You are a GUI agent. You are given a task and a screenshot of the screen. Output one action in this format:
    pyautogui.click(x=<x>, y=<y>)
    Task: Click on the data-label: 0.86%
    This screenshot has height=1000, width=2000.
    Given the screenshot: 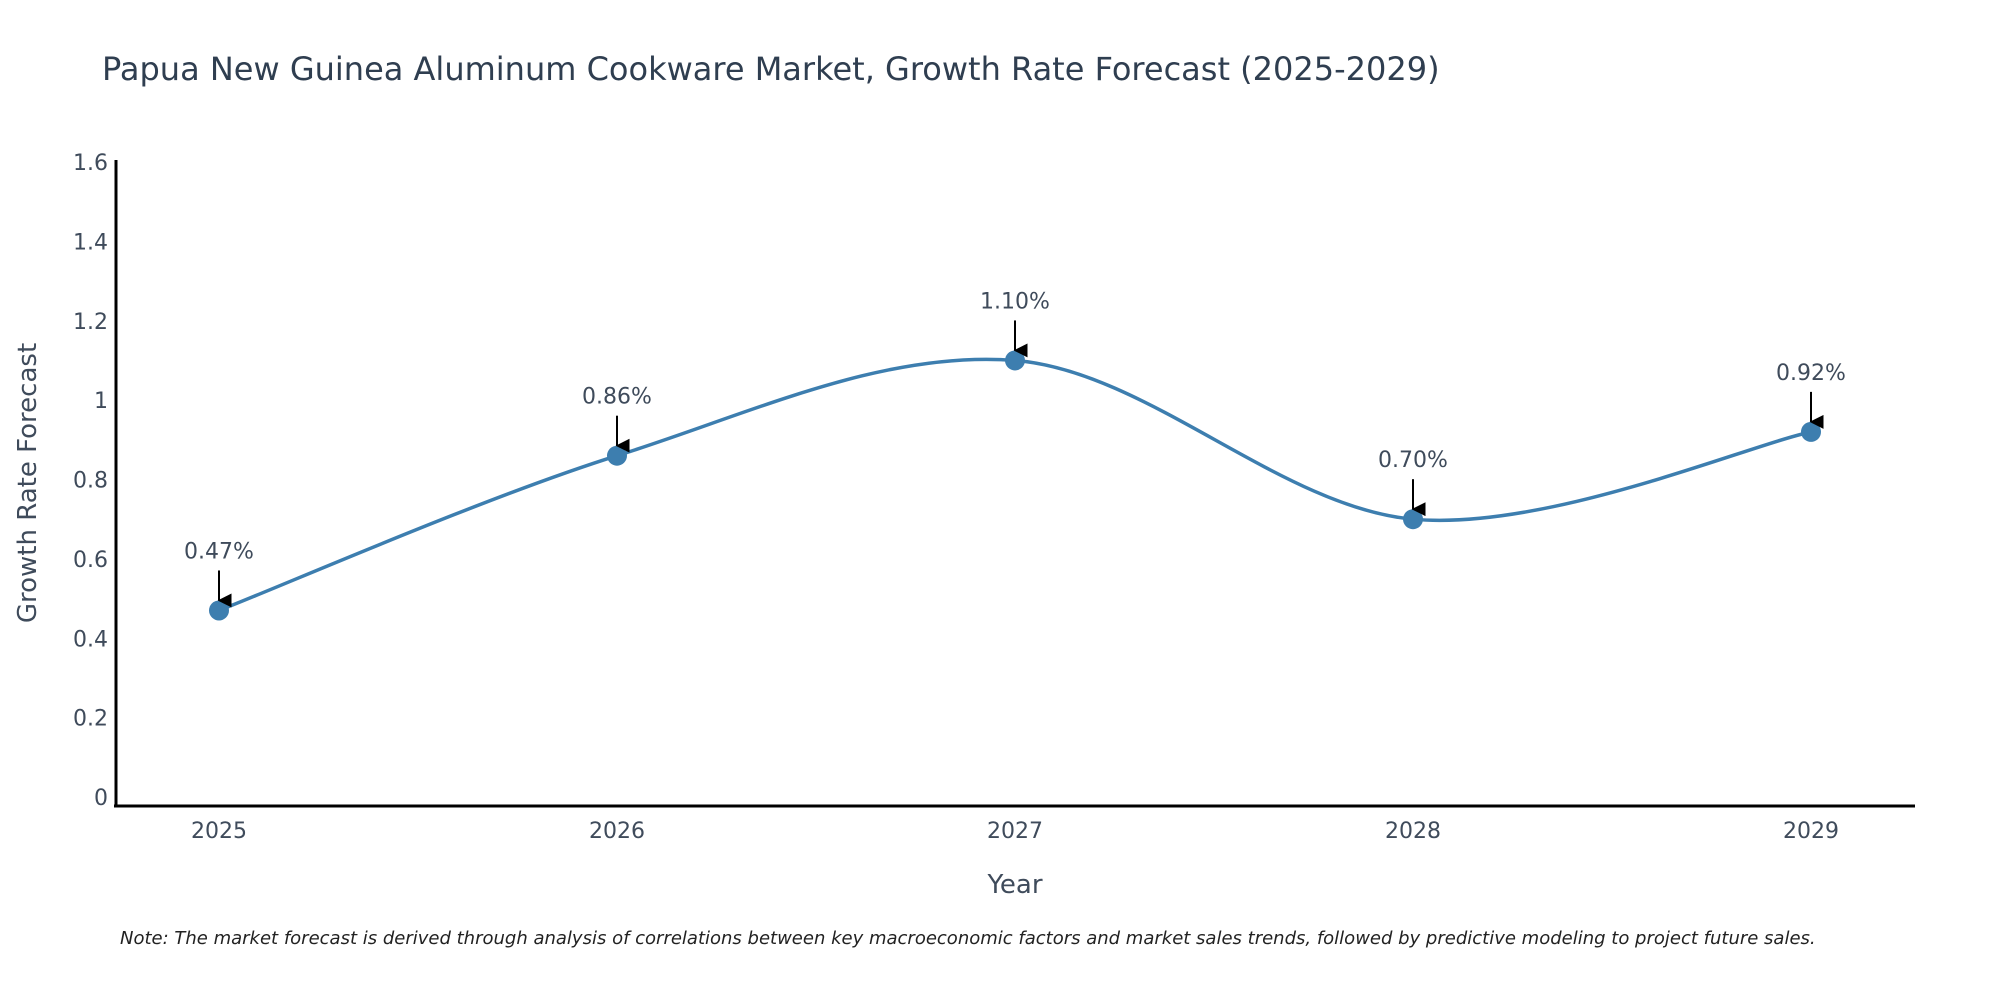 What is the action you would take?
    pyautogui.click(x=617, y=397)
    